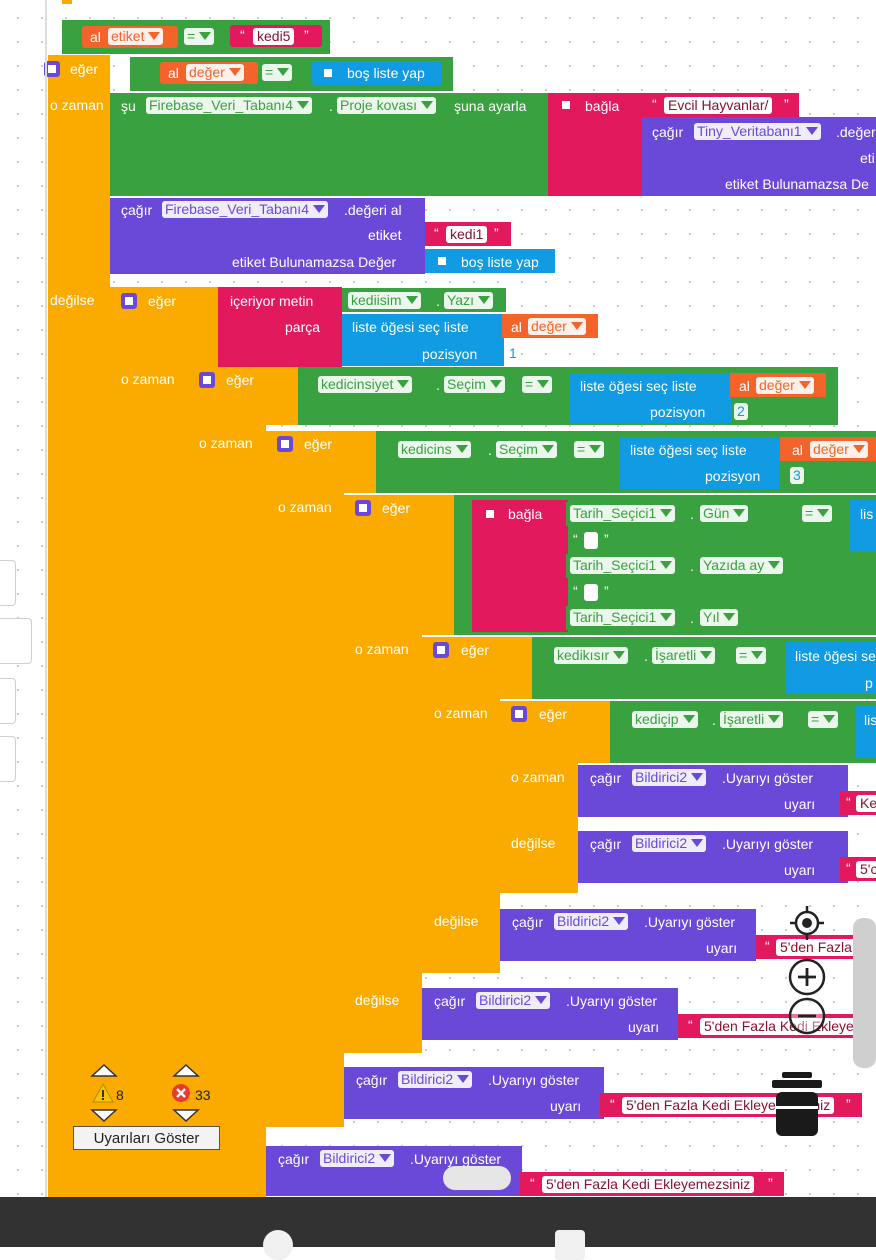 This screenshot has height=1260, width=876. What do you see at coordinates (733, 476) in the screenshot?
I see `position-label: pozisyon` at bounding box center [733, 476].